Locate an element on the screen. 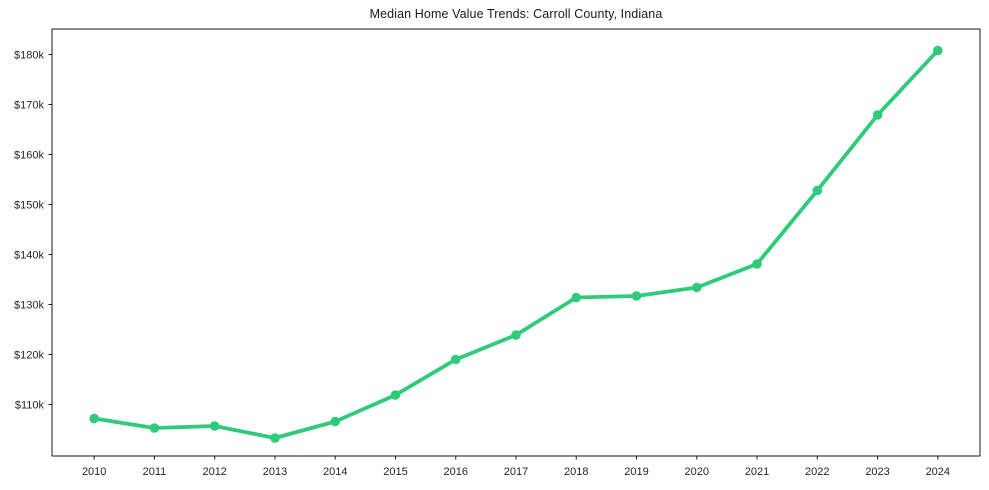  x-axis-tick-label: 2020 is located at coordinates (697, 472).